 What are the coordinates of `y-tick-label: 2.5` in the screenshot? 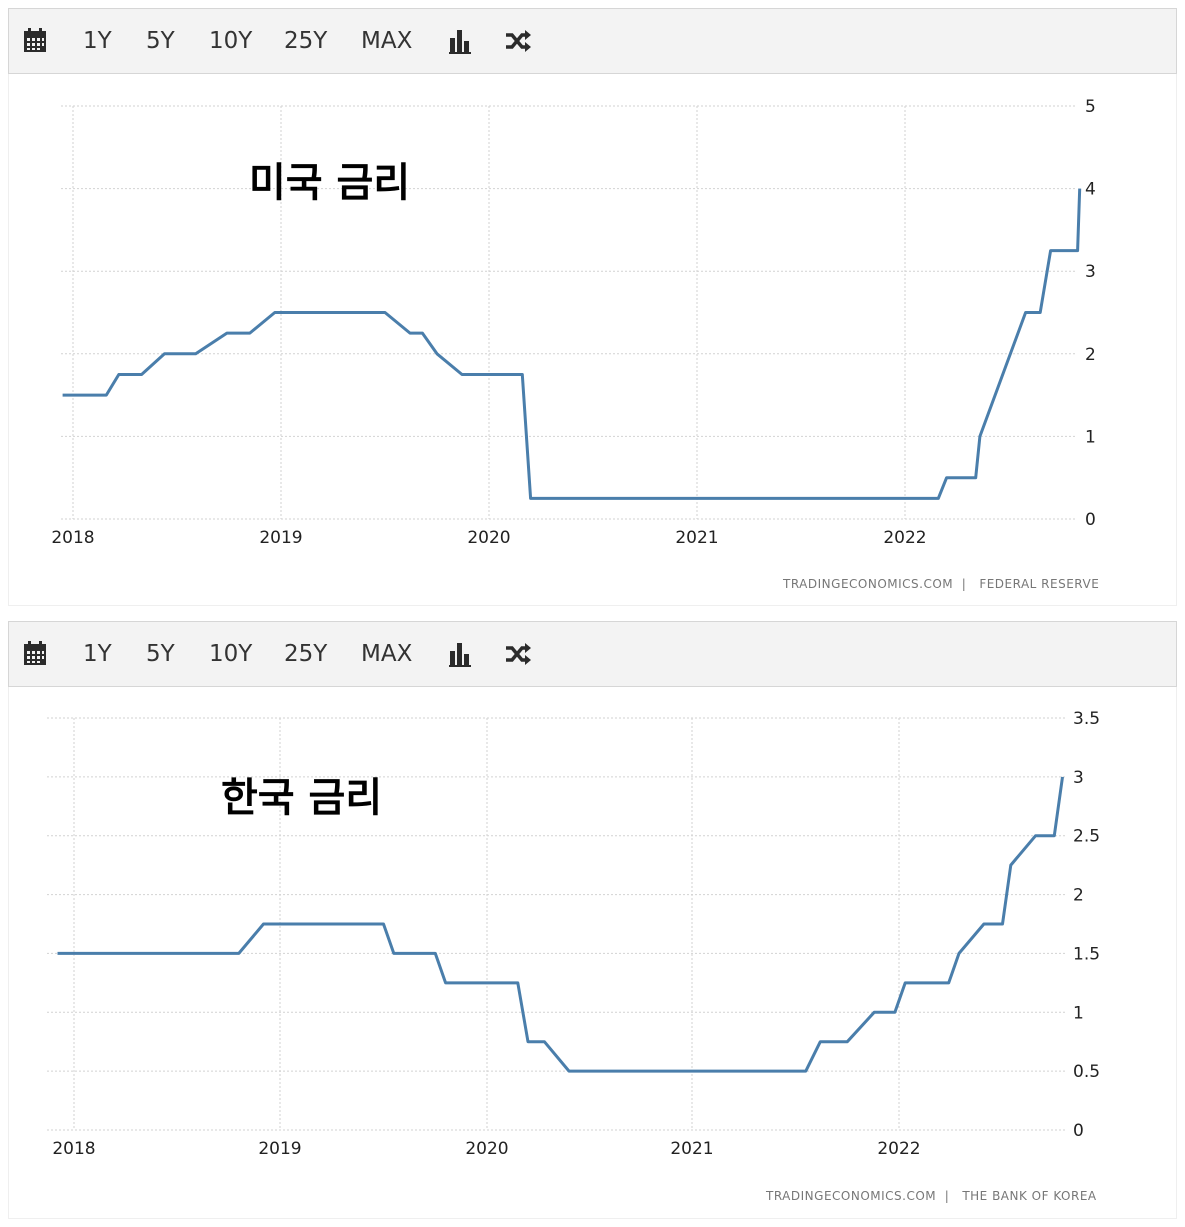 It's located at (1086, 837).